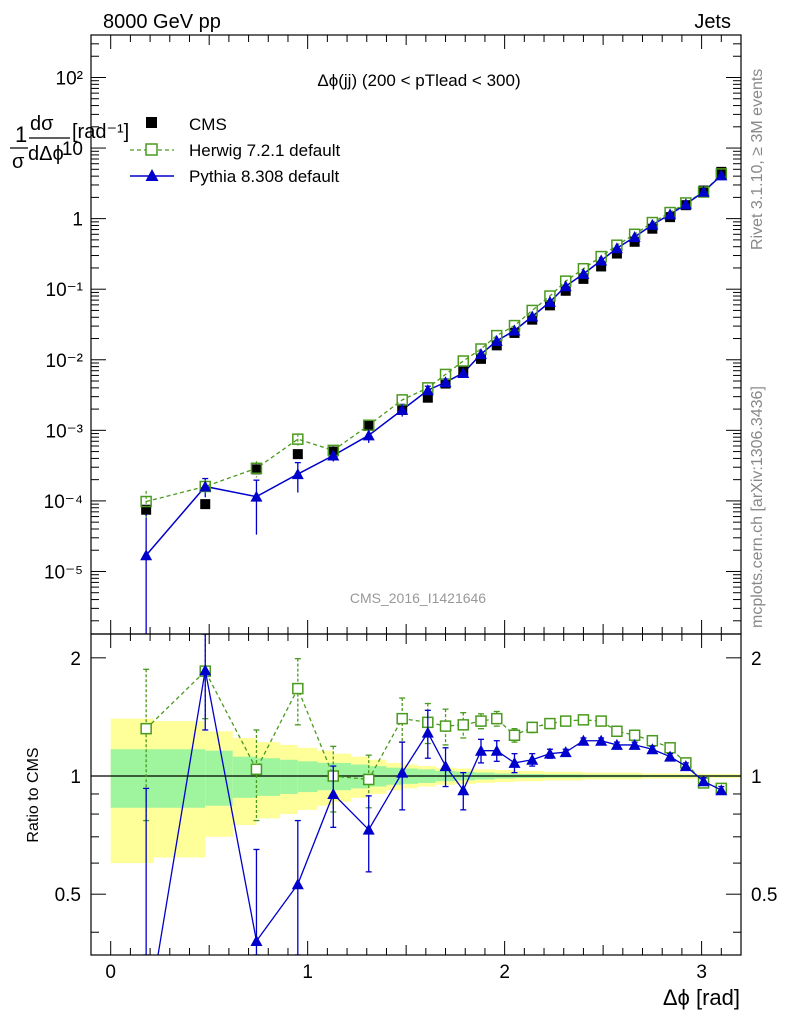 The width and height of the screenshot is (786, 1024). Describe the element at coordinates (65, 361) in the screenshot. I see `y-tick-label: 10⁻²` at that location.